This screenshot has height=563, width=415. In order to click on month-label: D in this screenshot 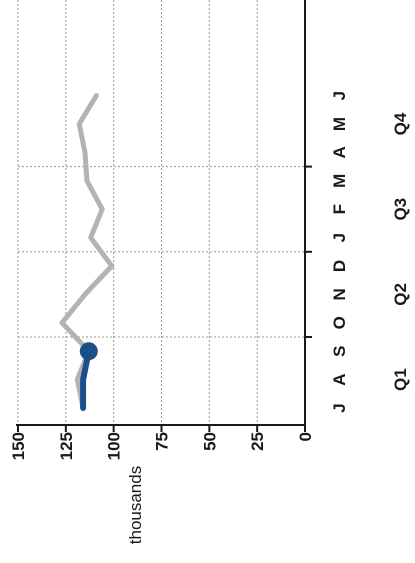, I will do `click(339, 266)`.